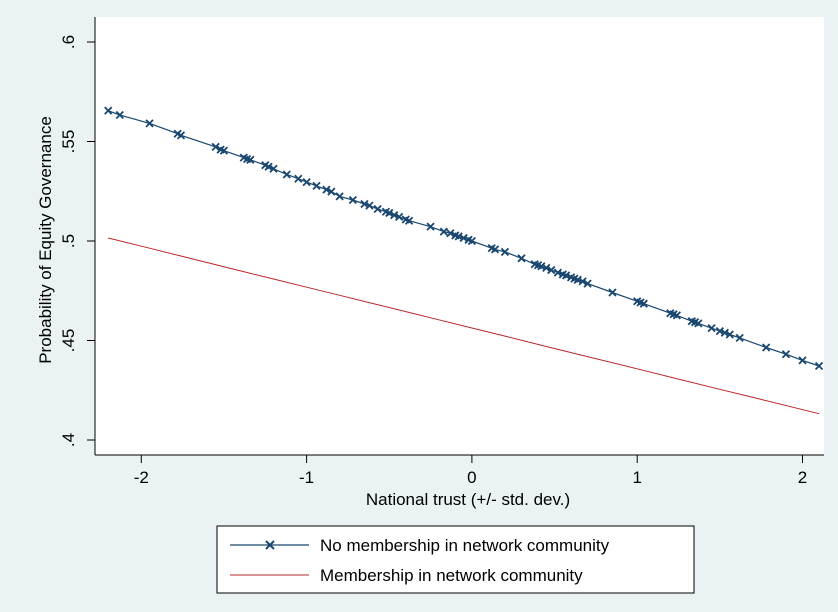  Describe the element at coordinates (471, 477) in the screenshot. I see `x-tick-label: 0` at that location.